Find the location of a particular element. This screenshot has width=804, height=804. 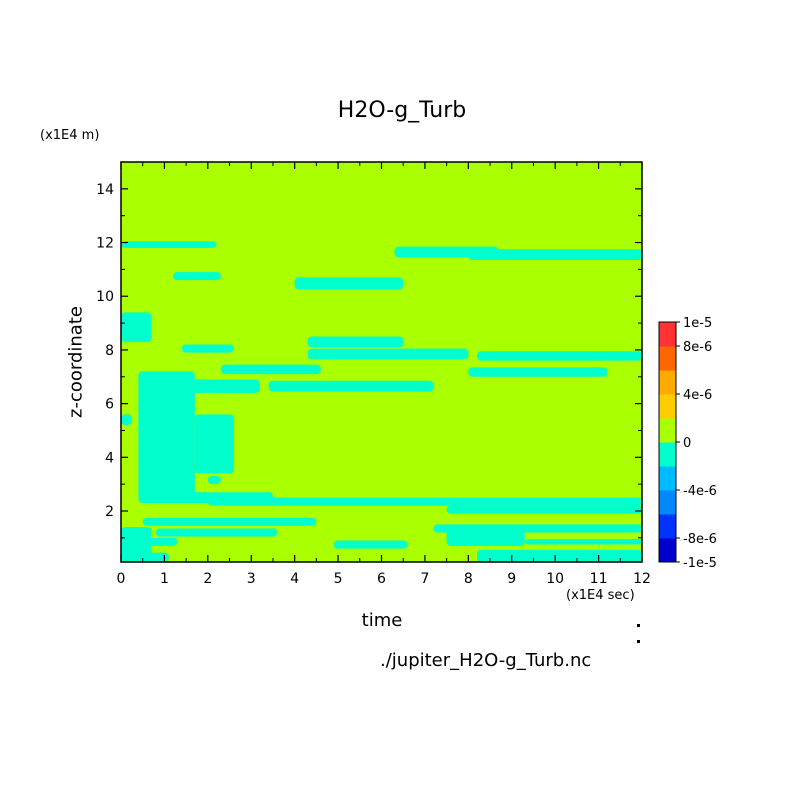

colorbar-label: 4e-6 is located at coordinates (697, 395).